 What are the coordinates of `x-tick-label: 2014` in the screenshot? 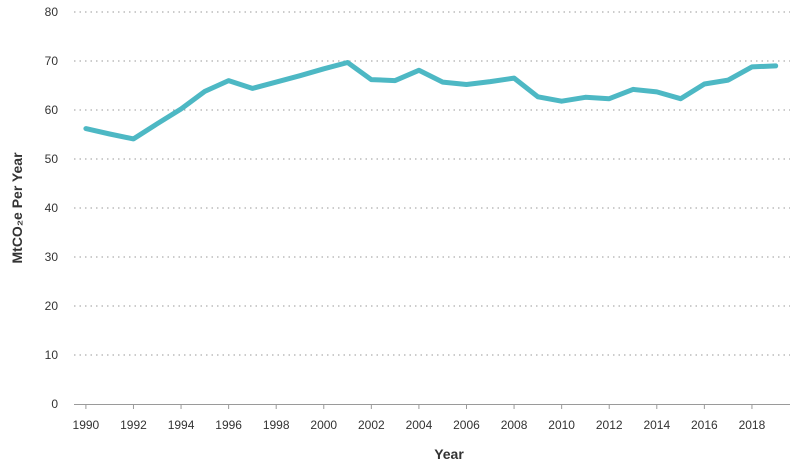 It's located at (656, 425).